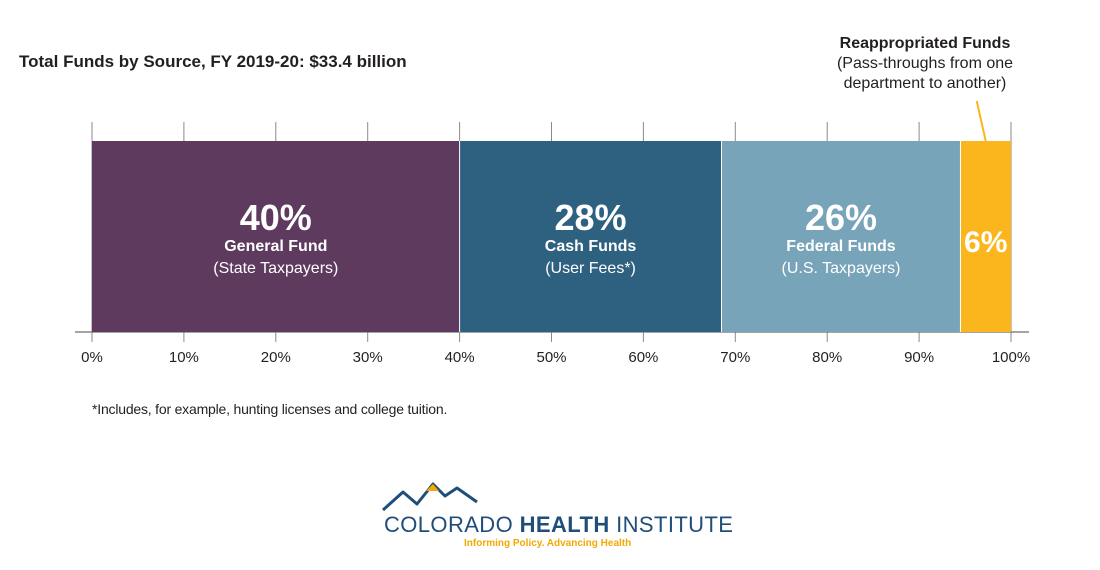  I want to click on segment-sublabel: (User Fees*), so click(590, 268).